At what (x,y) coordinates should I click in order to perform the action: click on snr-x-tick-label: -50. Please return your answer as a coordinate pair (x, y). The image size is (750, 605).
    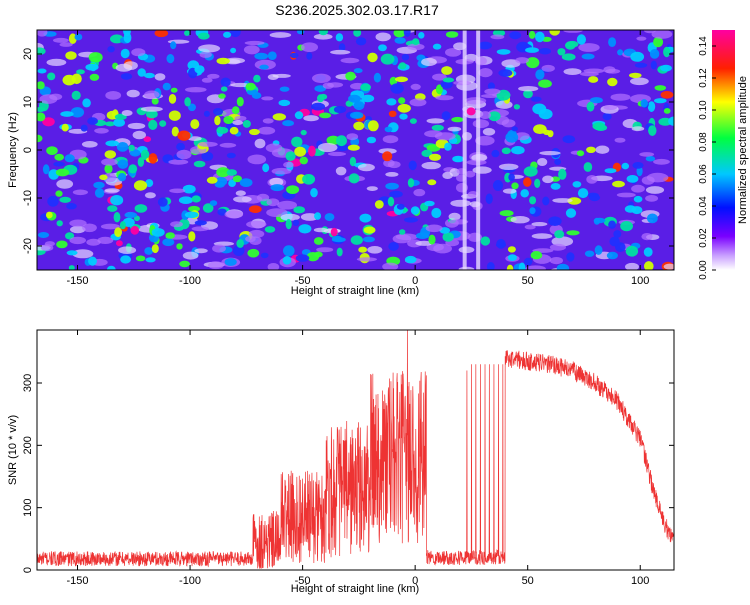
    Looking at the image, I should click on (303, 581).